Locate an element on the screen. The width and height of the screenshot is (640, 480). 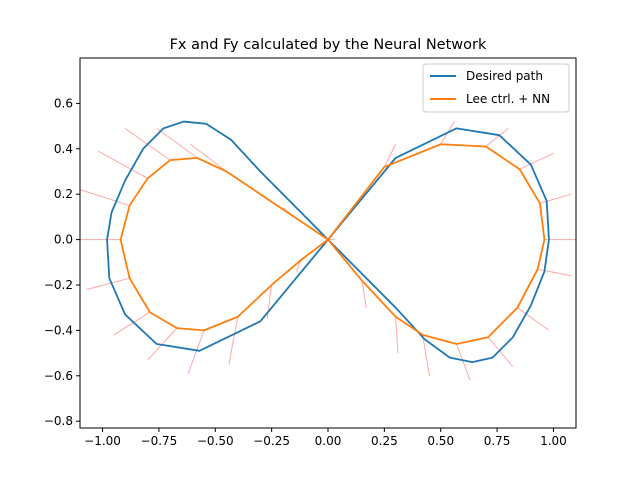
legend-box is located at coordinates (496, 88).